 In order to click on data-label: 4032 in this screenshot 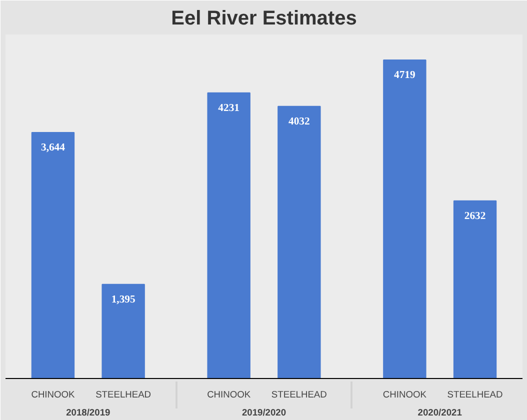, I will do `click(299, 122)`.